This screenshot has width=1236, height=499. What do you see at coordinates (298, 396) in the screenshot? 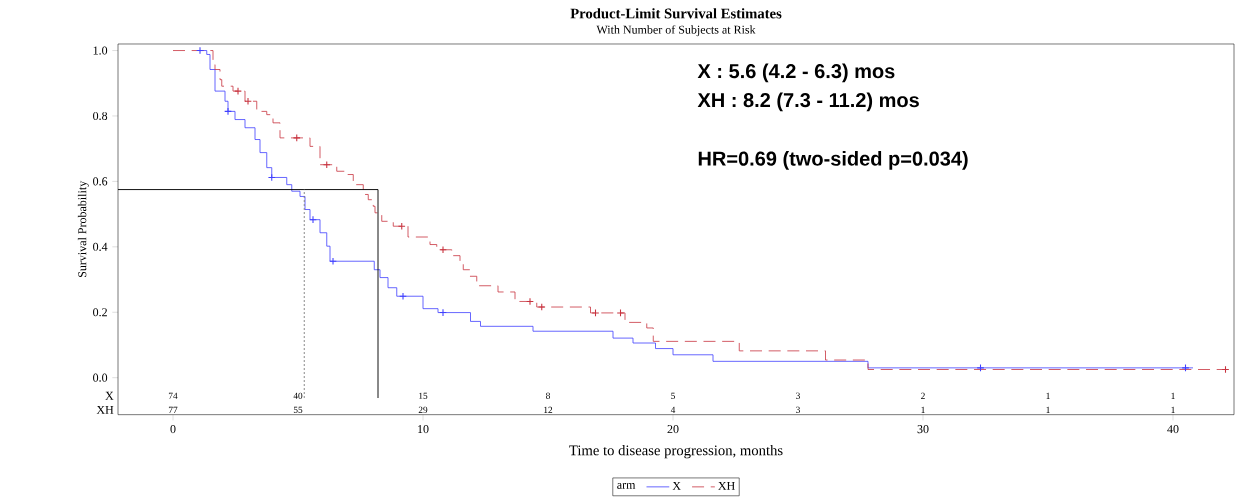
I see `annotation: 40` at bounding box center [298, 396].